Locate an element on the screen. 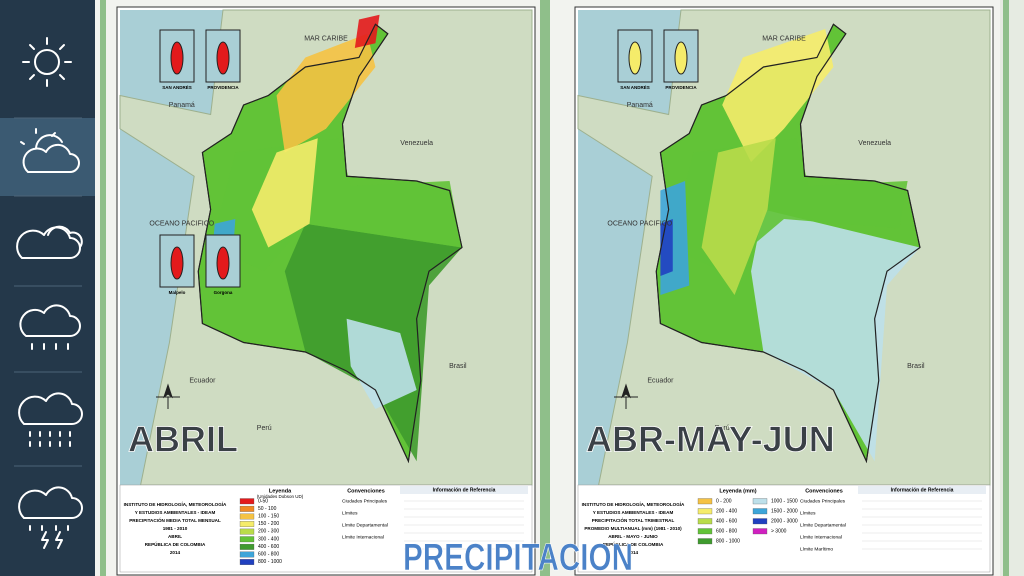 This screenshot has width=1024, height=576. map-label: ABRIL is located at coordinates (183, 439).